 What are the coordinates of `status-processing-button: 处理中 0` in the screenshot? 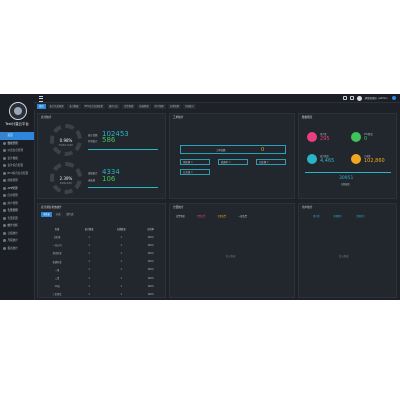 It's located at (233, 162).